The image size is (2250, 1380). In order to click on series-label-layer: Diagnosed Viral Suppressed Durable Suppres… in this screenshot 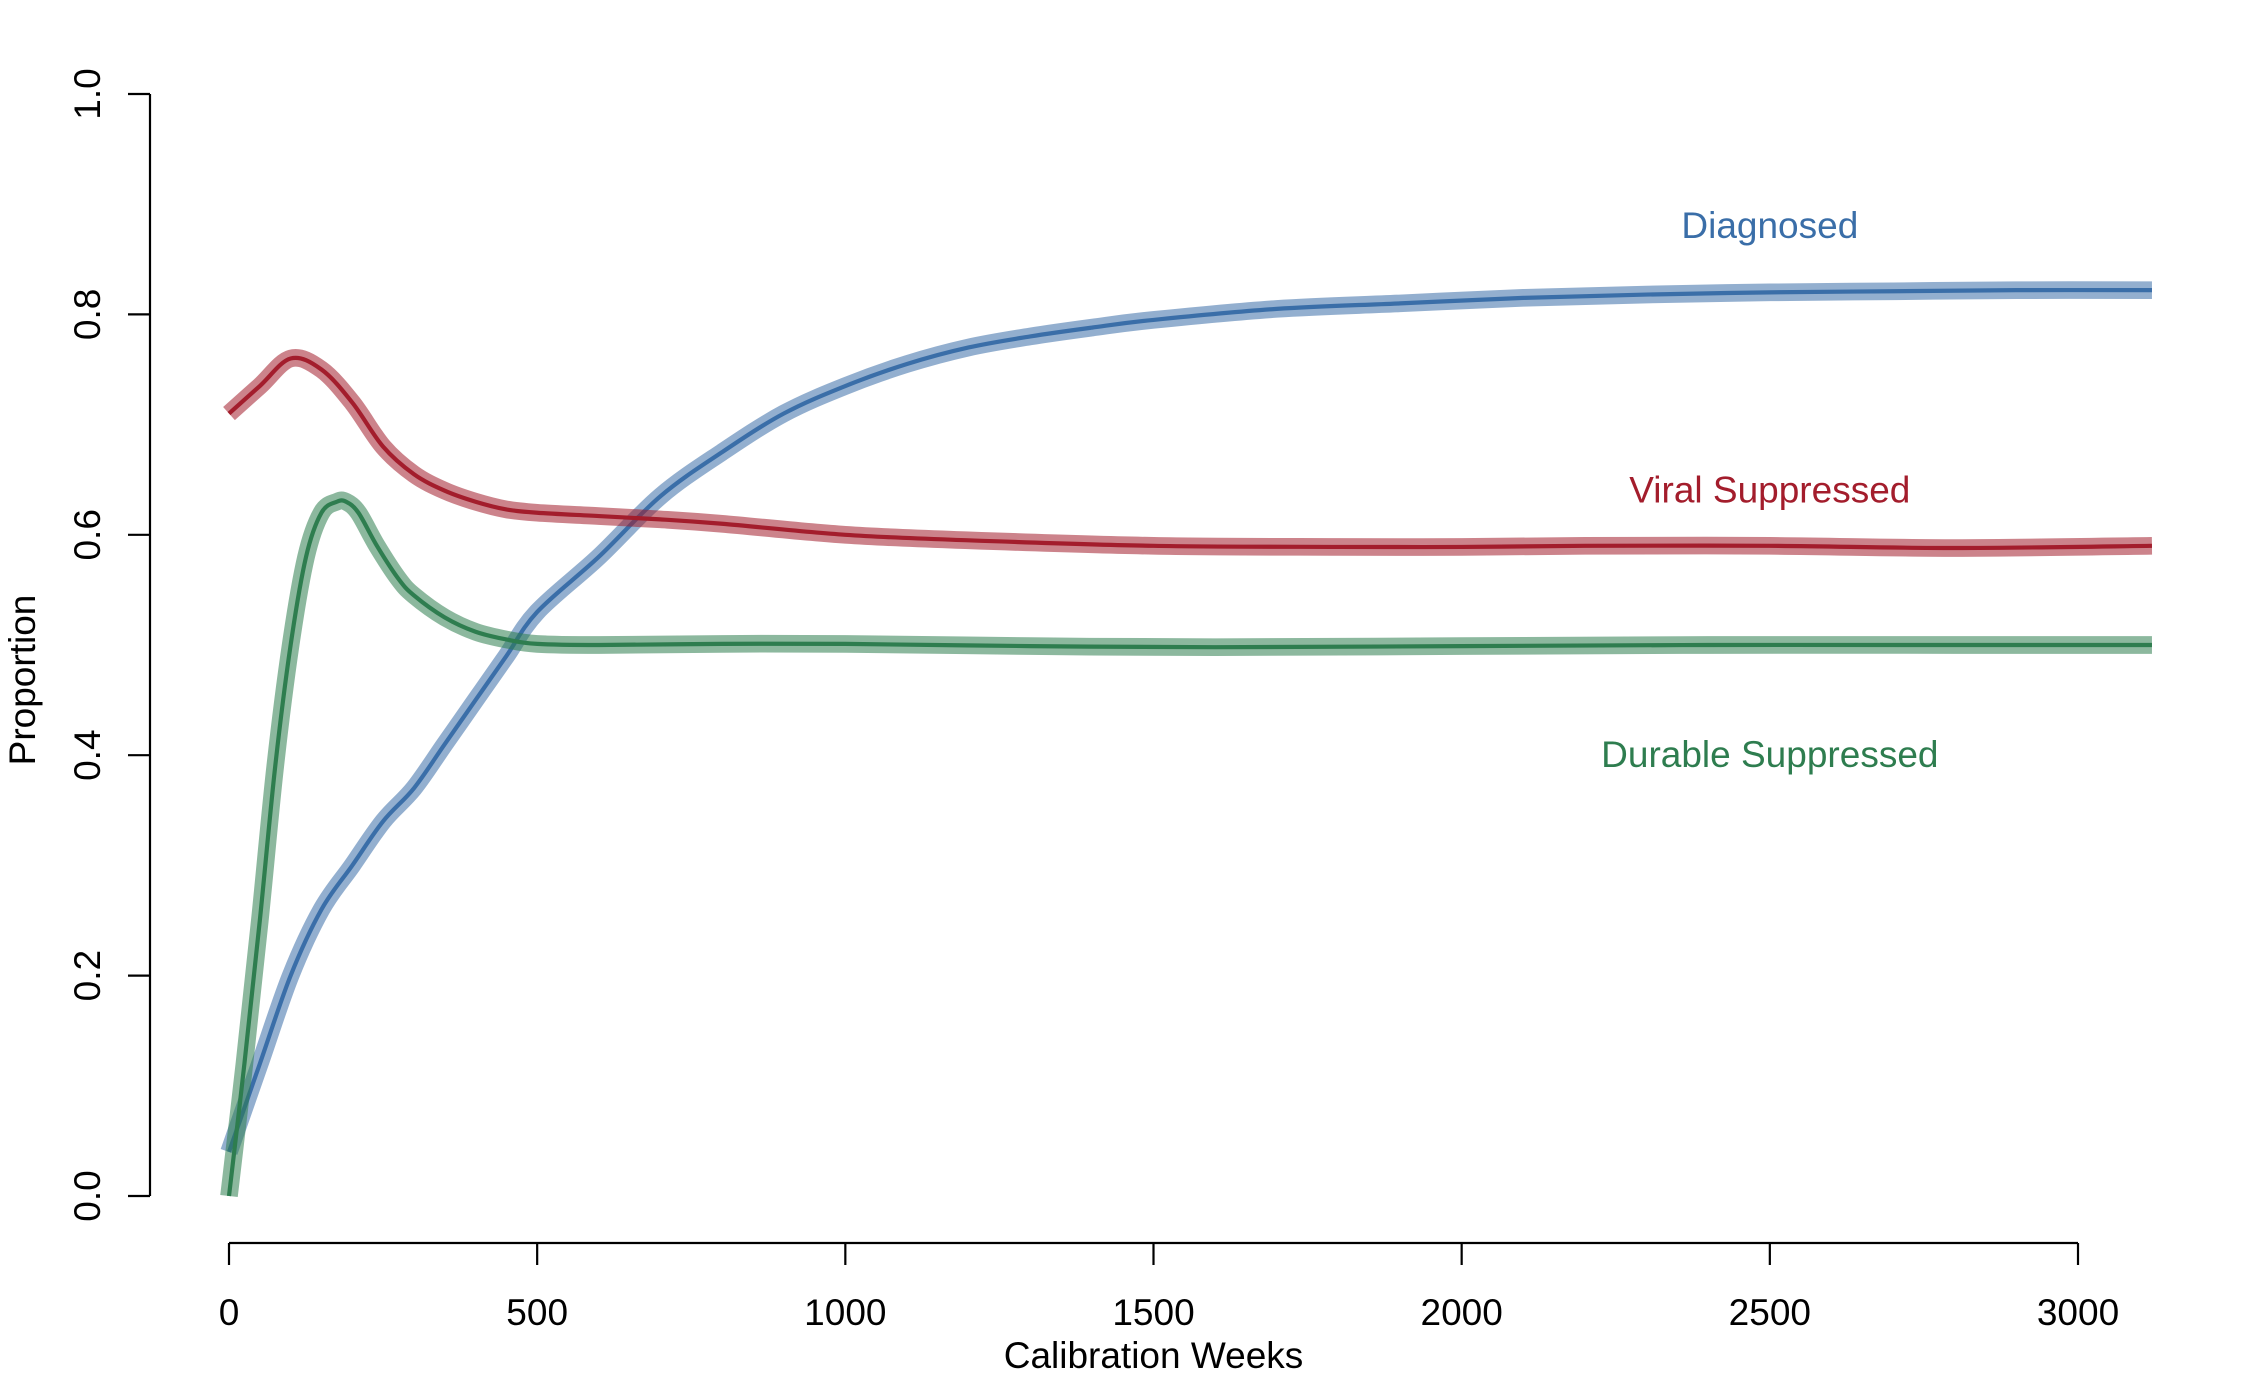, I will do `click(1769, 490)`.